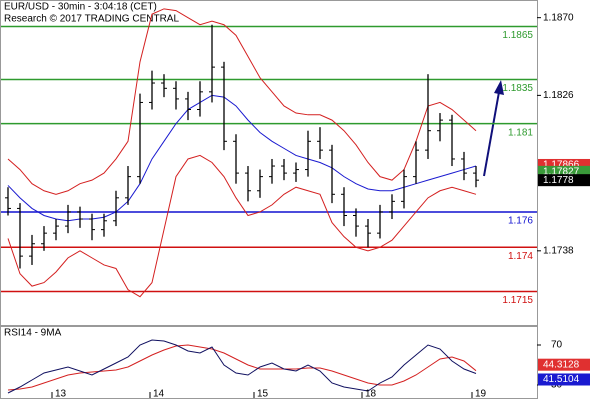 The image size is (590, 400). What do you see at coordinates (517, 300) in the screenshot?
I see `level-label: 1.1715` at bounding box center [517, 300].